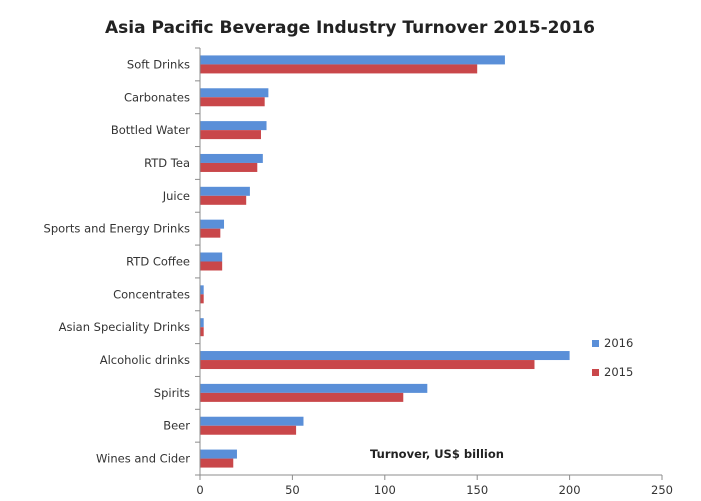  What do you see at coordinates (124, 327) in the screenshot?
I see `category-label: Asian Speciality Drinks` at bounding box center [124, 327].